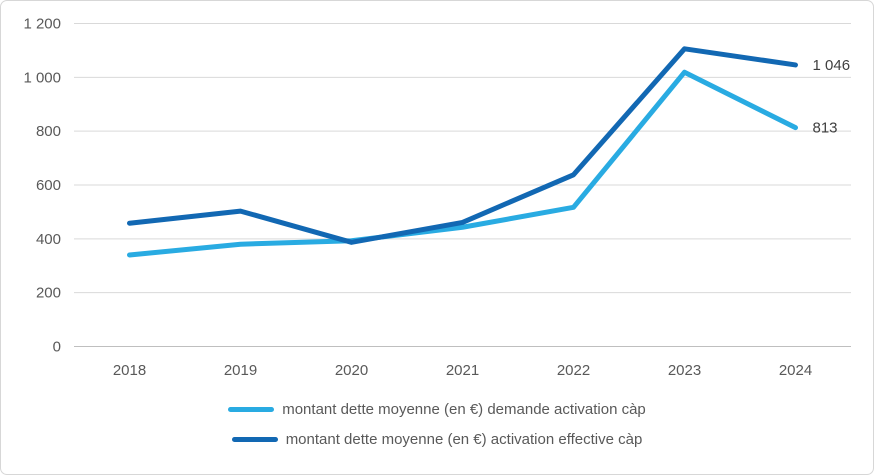 This screenshot has height=475, width=874. Describe the element at coordinates (684, 370) in the screenshot. I see `x-tick-label: 2023` at that location.